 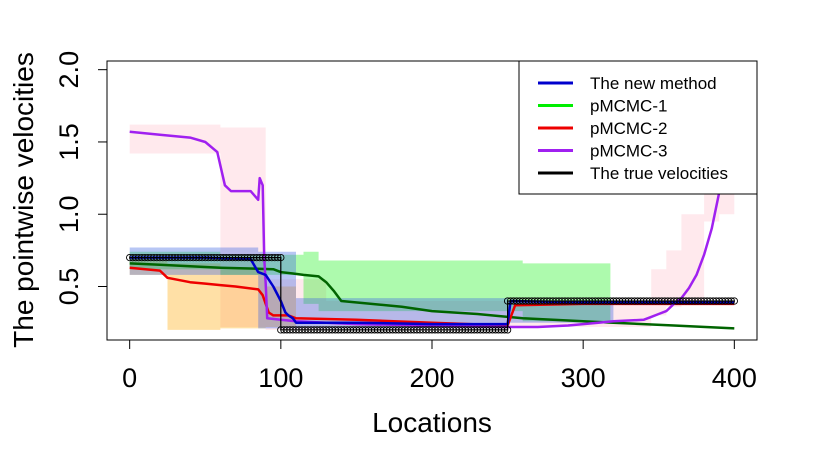 I want to click on x-axis: 0 100 200 300 400, so click(x=439, y=366).